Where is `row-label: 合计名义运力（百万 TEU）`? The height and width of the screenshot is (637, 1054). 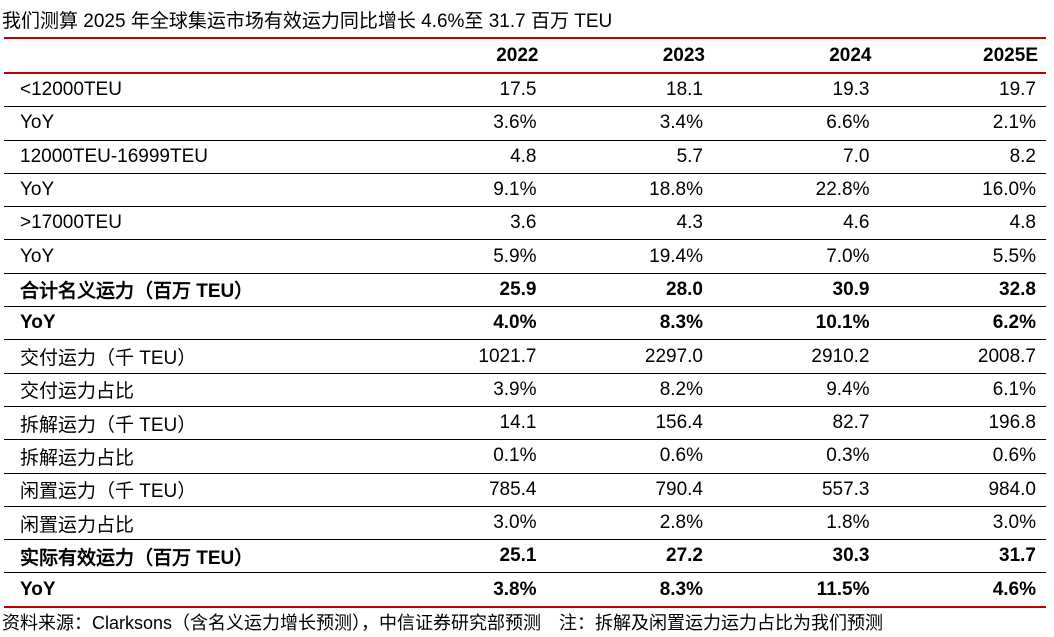
row-label: 合计名义运力（百万 TEU） is located at coordinates (192, 290).